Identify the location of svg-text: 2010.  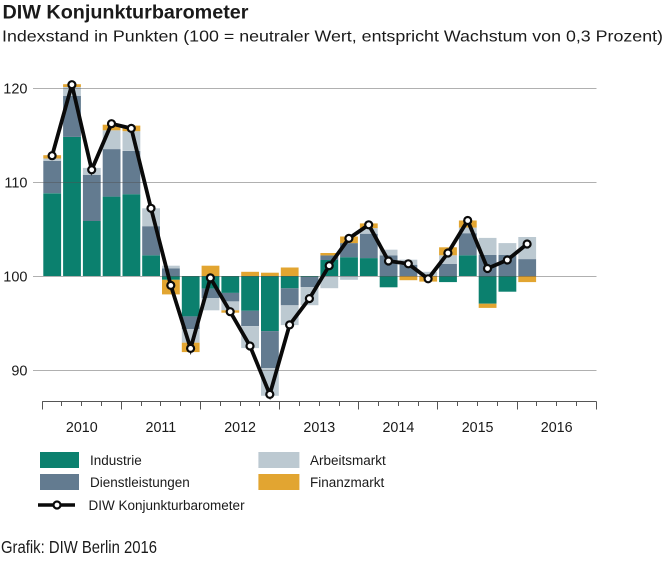
(82, 428).